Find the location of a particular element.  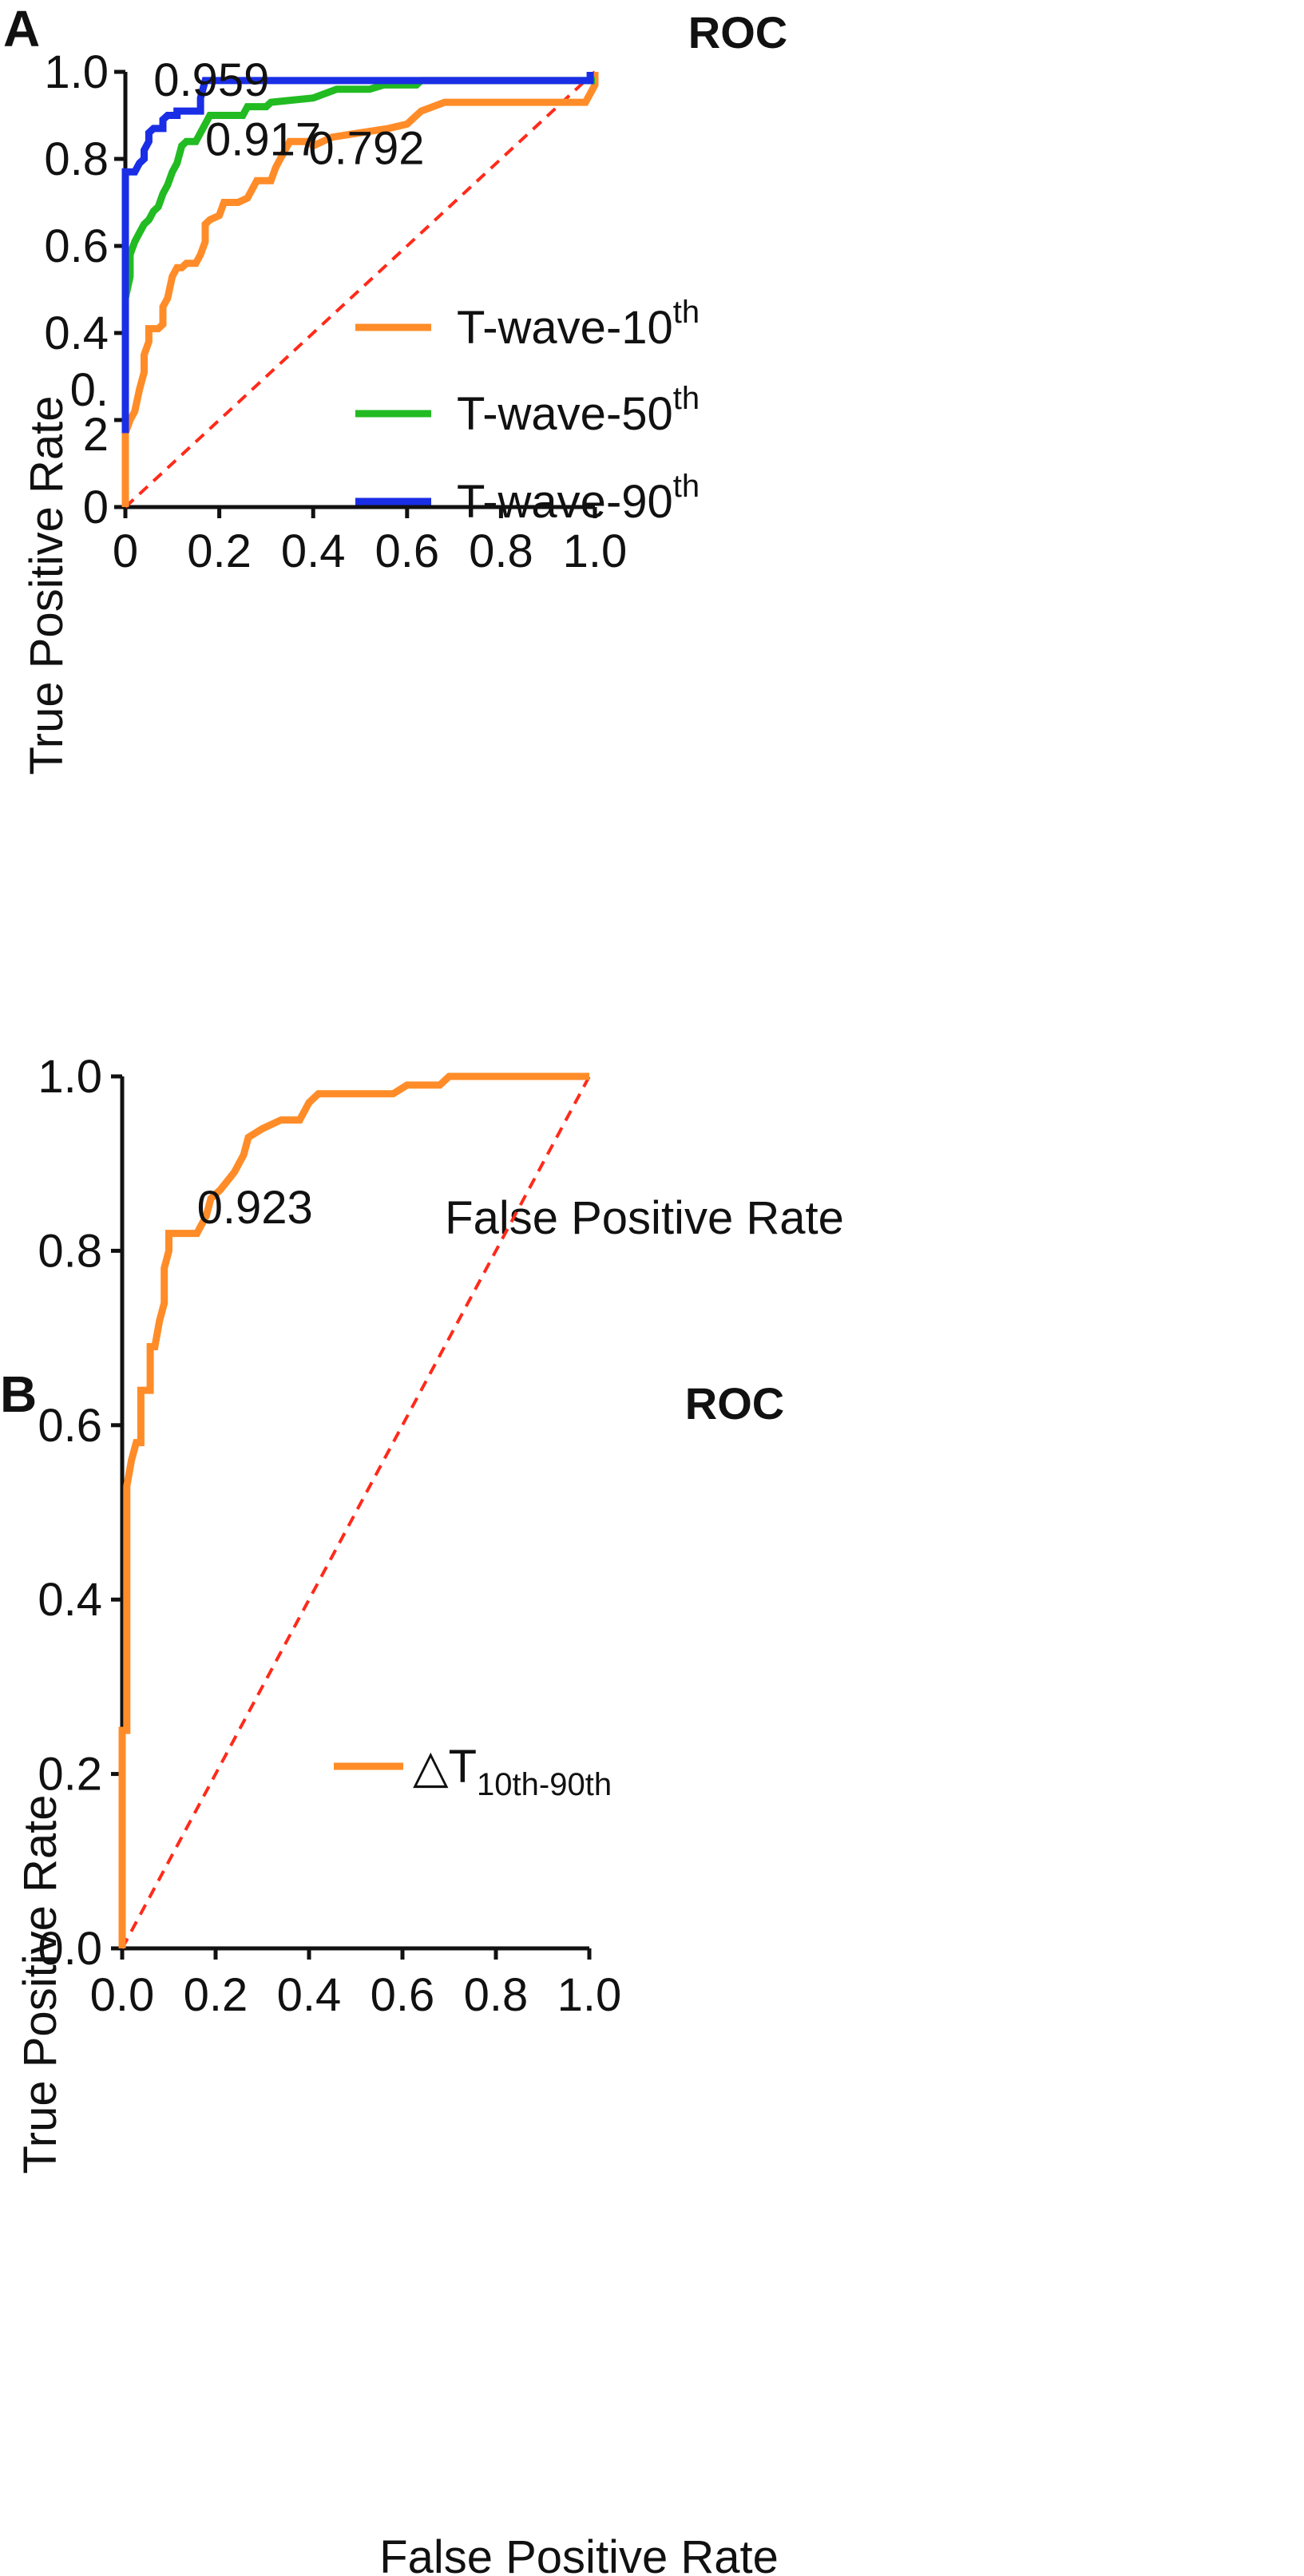

panel-b-x-tick-label: 0.2 is located at coordinates (216, 1995).